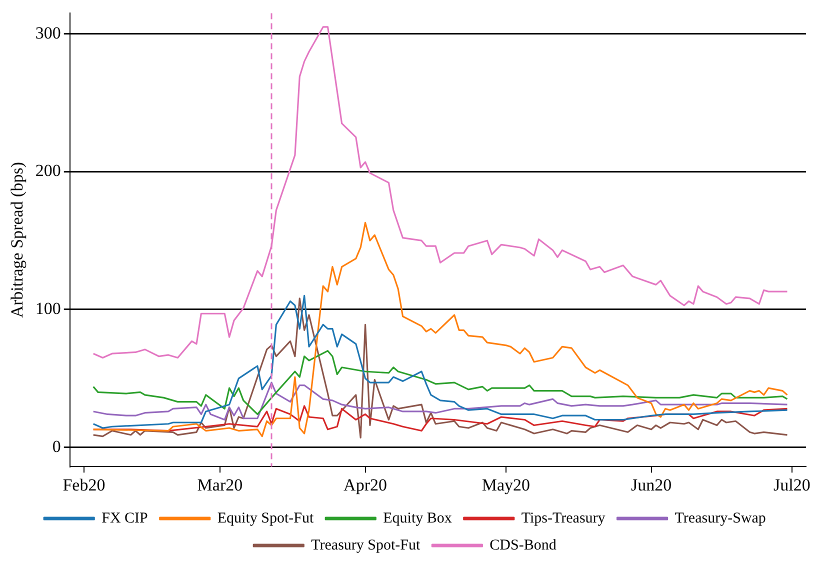 This screenshot has height=569, width=820. I want to click on legend-label: CDS-Bond, so click(523, 545).